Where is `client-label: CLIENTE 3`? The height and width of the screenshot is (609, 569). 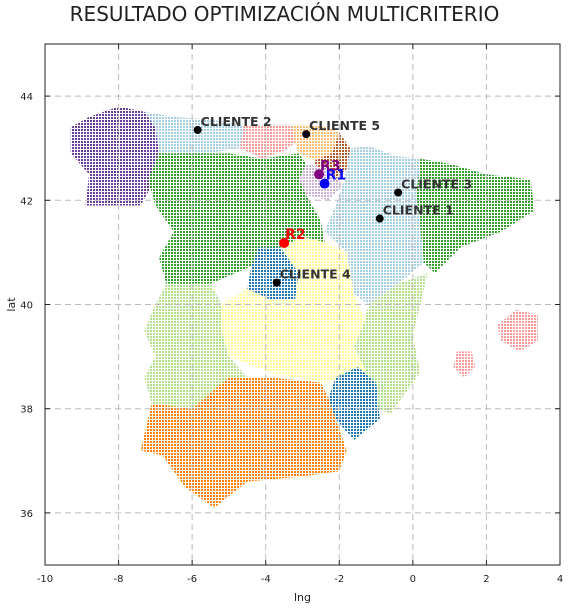 client-label: CLIENTE 3 is located at coordinates (436, 183).